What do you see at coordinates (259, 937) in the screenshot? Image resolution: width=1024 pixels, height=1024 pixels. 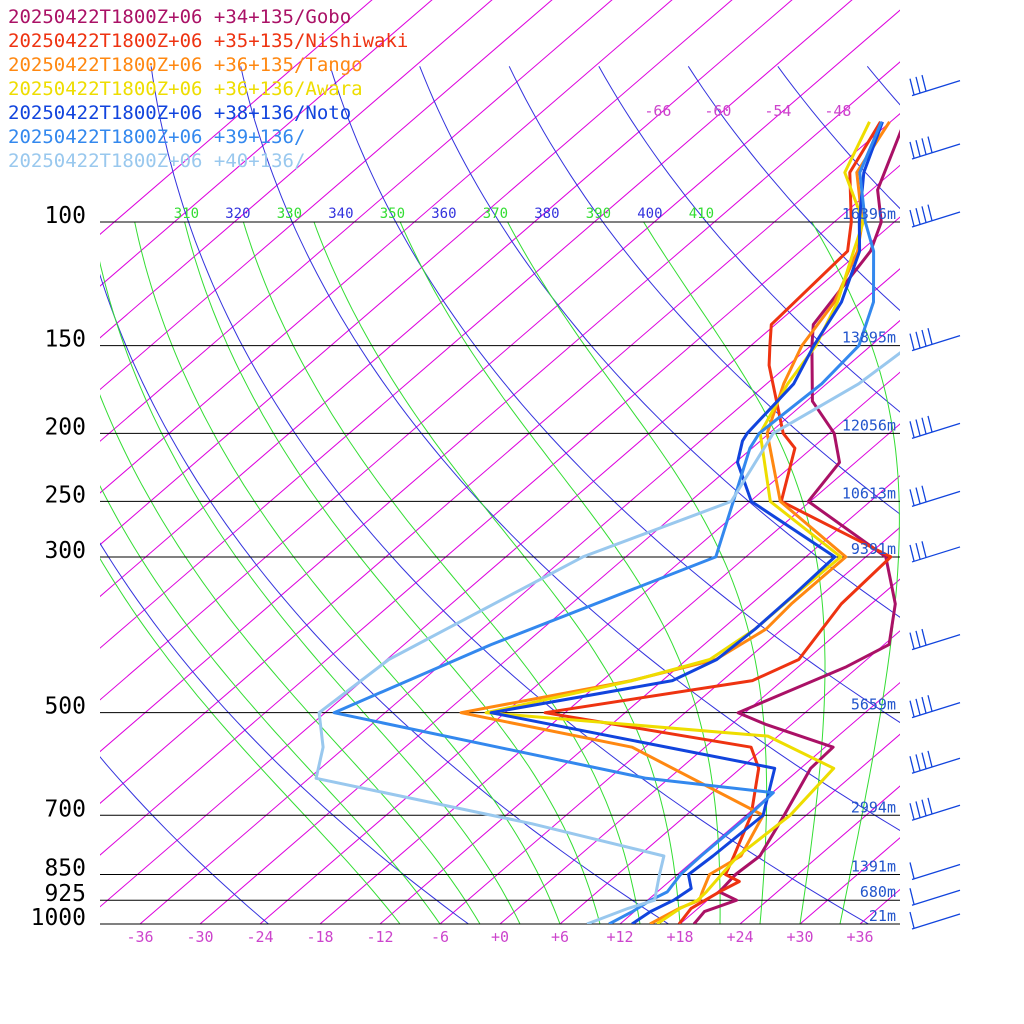 I see `temperature-tick-label: -24` at bounding box center [259, 937].